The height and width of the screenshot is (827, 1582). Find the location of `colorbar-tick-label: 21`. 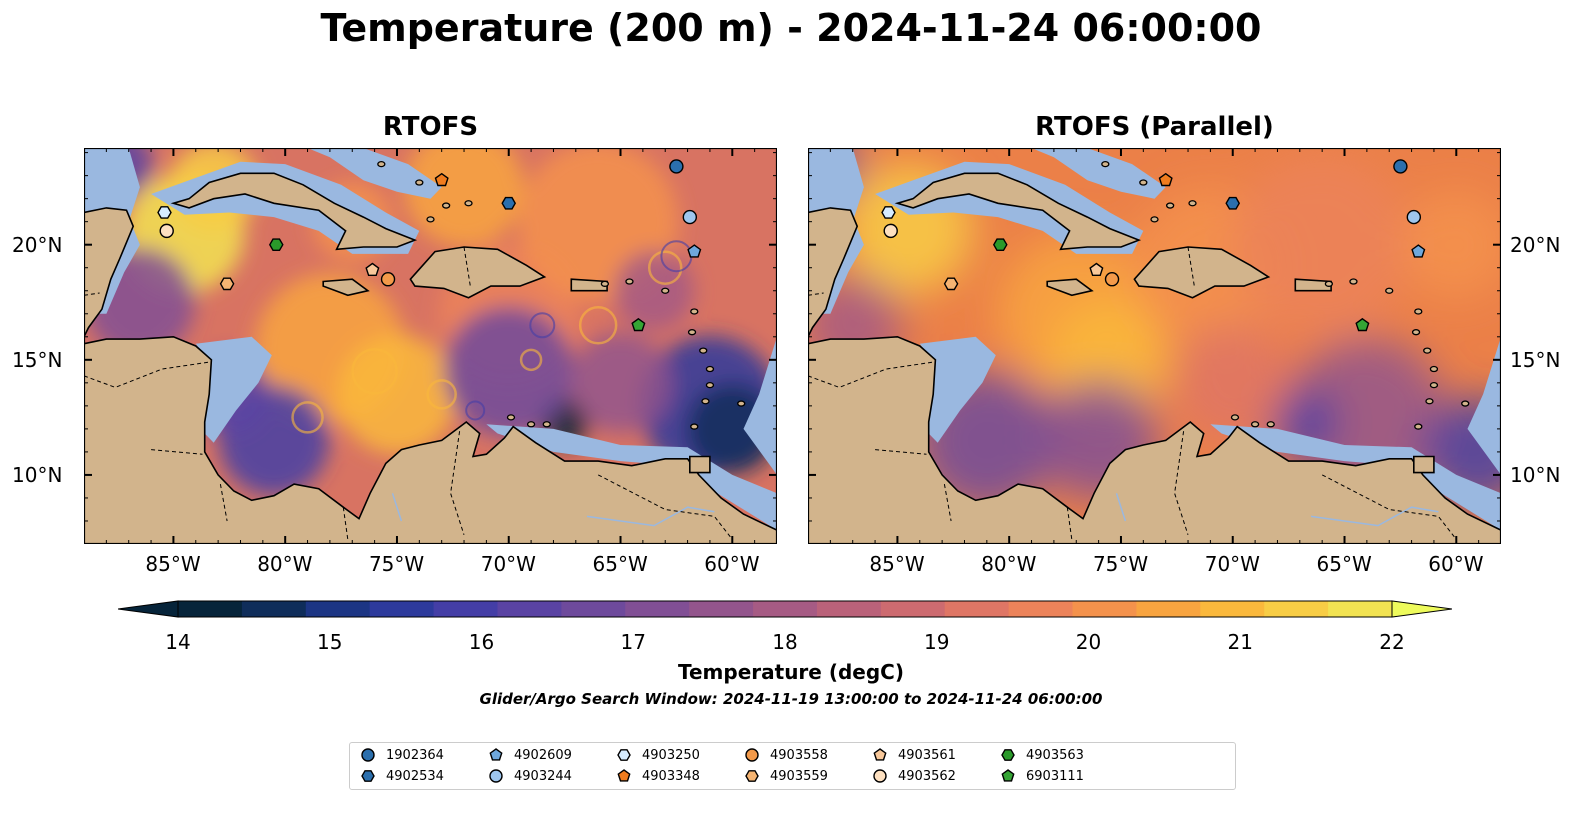

colorbar-tick-label: 21 is located at coordinates (1240, 642).